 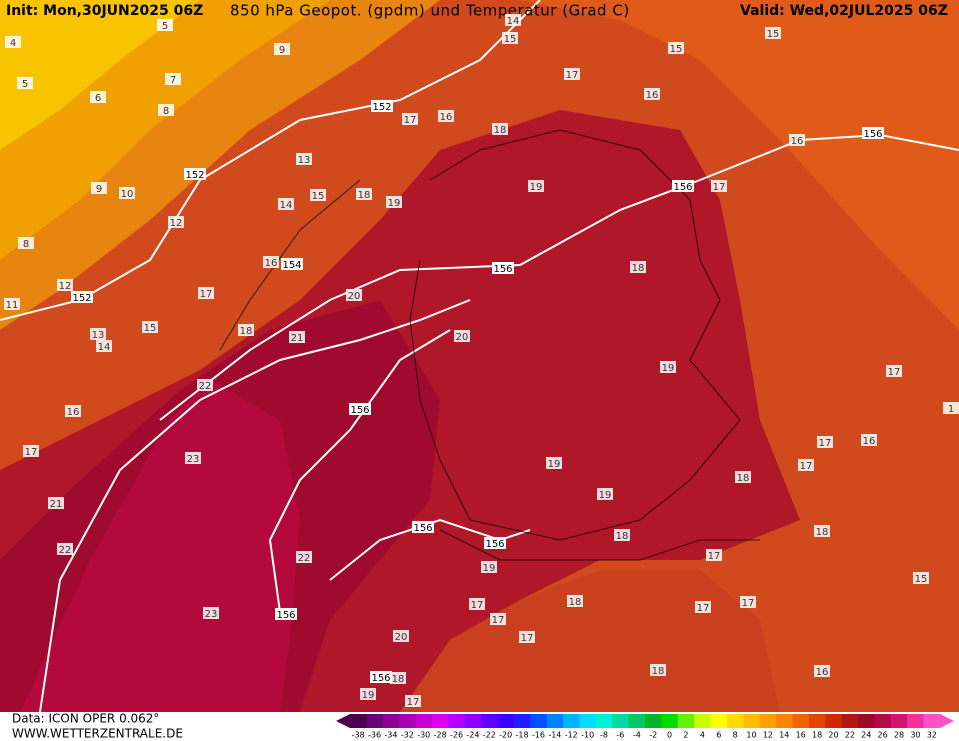 What do you see at coordinates (343, 721) in the screenshot?
I see `colorbar-arrow-left` at bounding box center [343, 721].